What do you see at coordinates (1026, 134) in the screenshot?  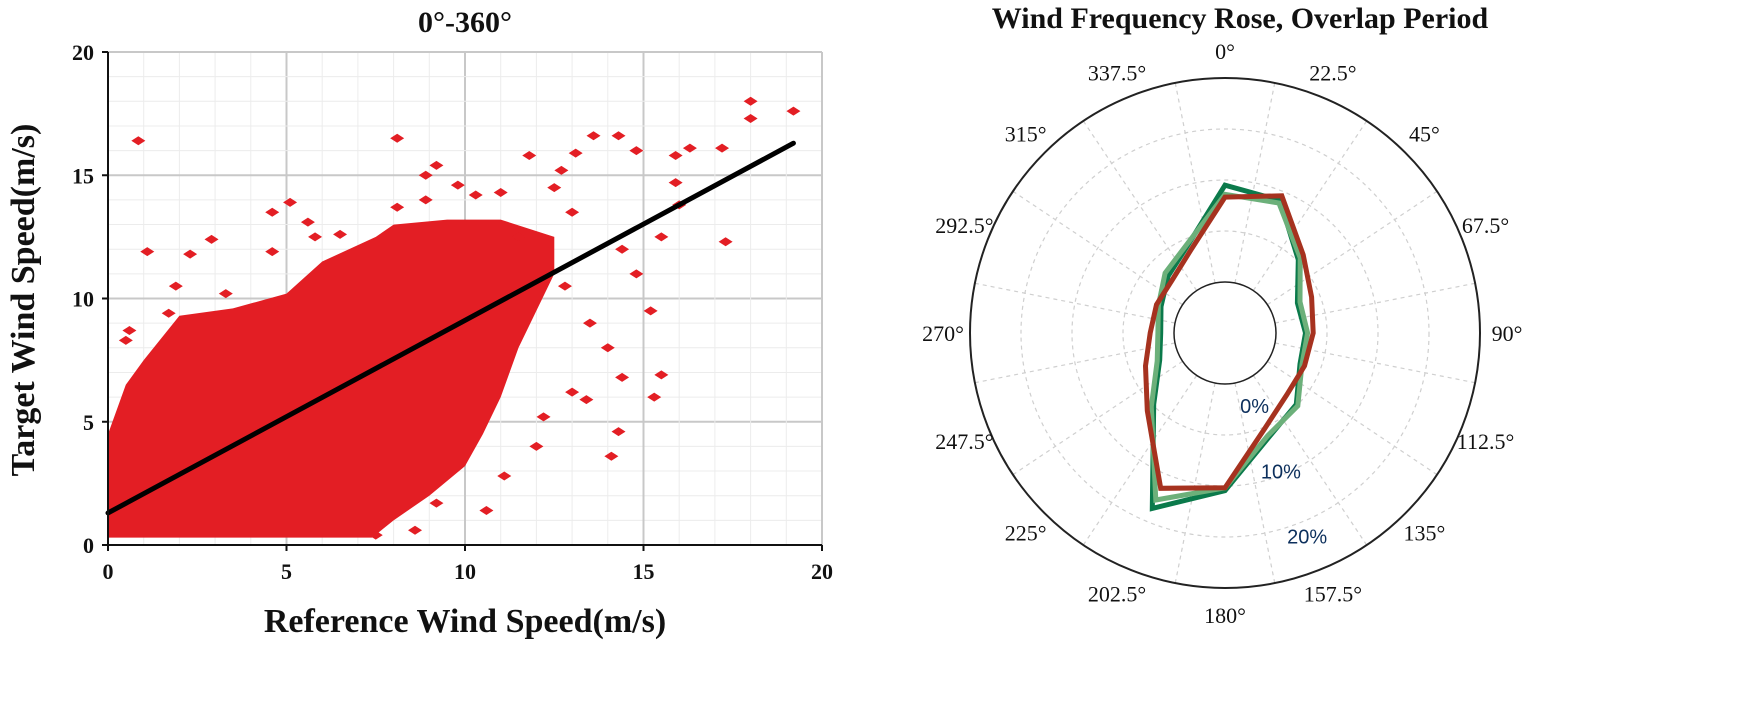 I see `angle-label: 315°` at bounding box center [1026, 134].